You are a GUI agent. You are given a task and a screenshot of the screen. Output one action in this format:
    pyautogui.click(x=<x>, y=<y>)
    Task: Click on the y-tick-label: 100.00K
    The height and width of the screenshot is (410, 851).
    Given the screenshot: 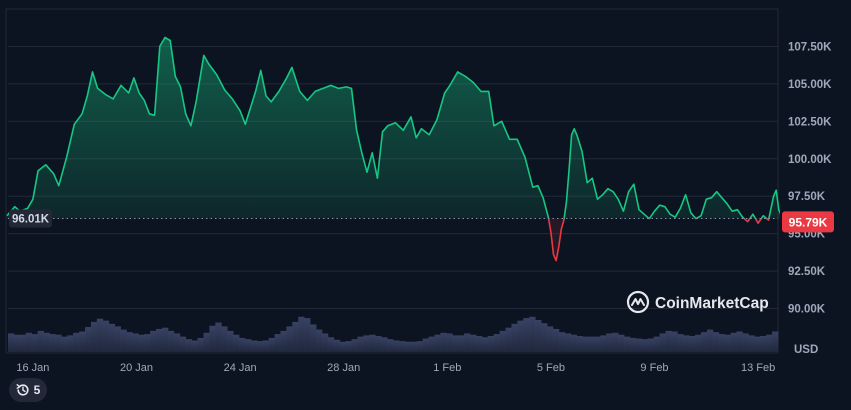 What is the action you would take?
    pyautogui.click(x=810, y=160)
    